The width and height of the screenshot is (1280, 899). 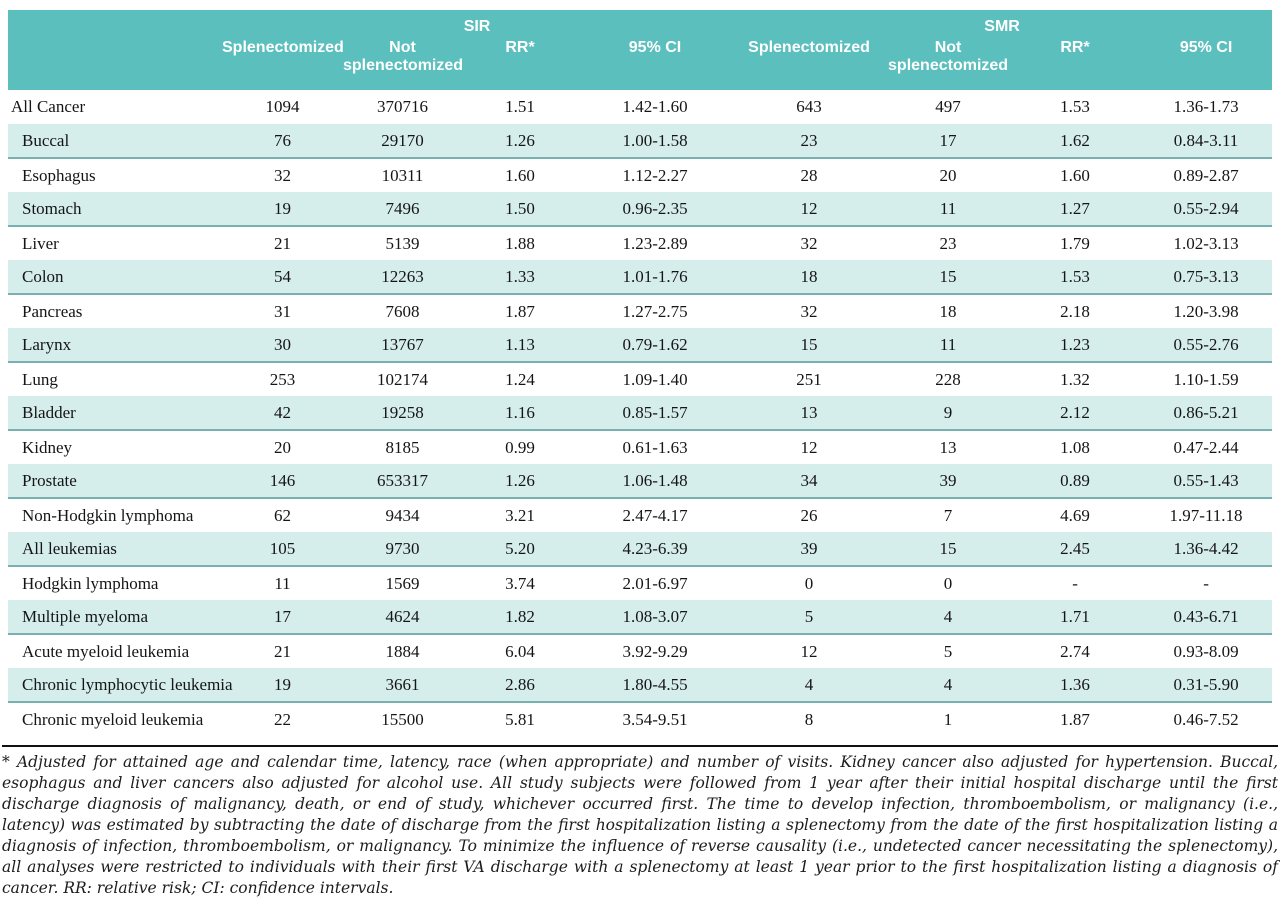 What do you see at coordinates (809, 106) in the screenshot?
I see `cell: 643` at bounding box center [809, 106].